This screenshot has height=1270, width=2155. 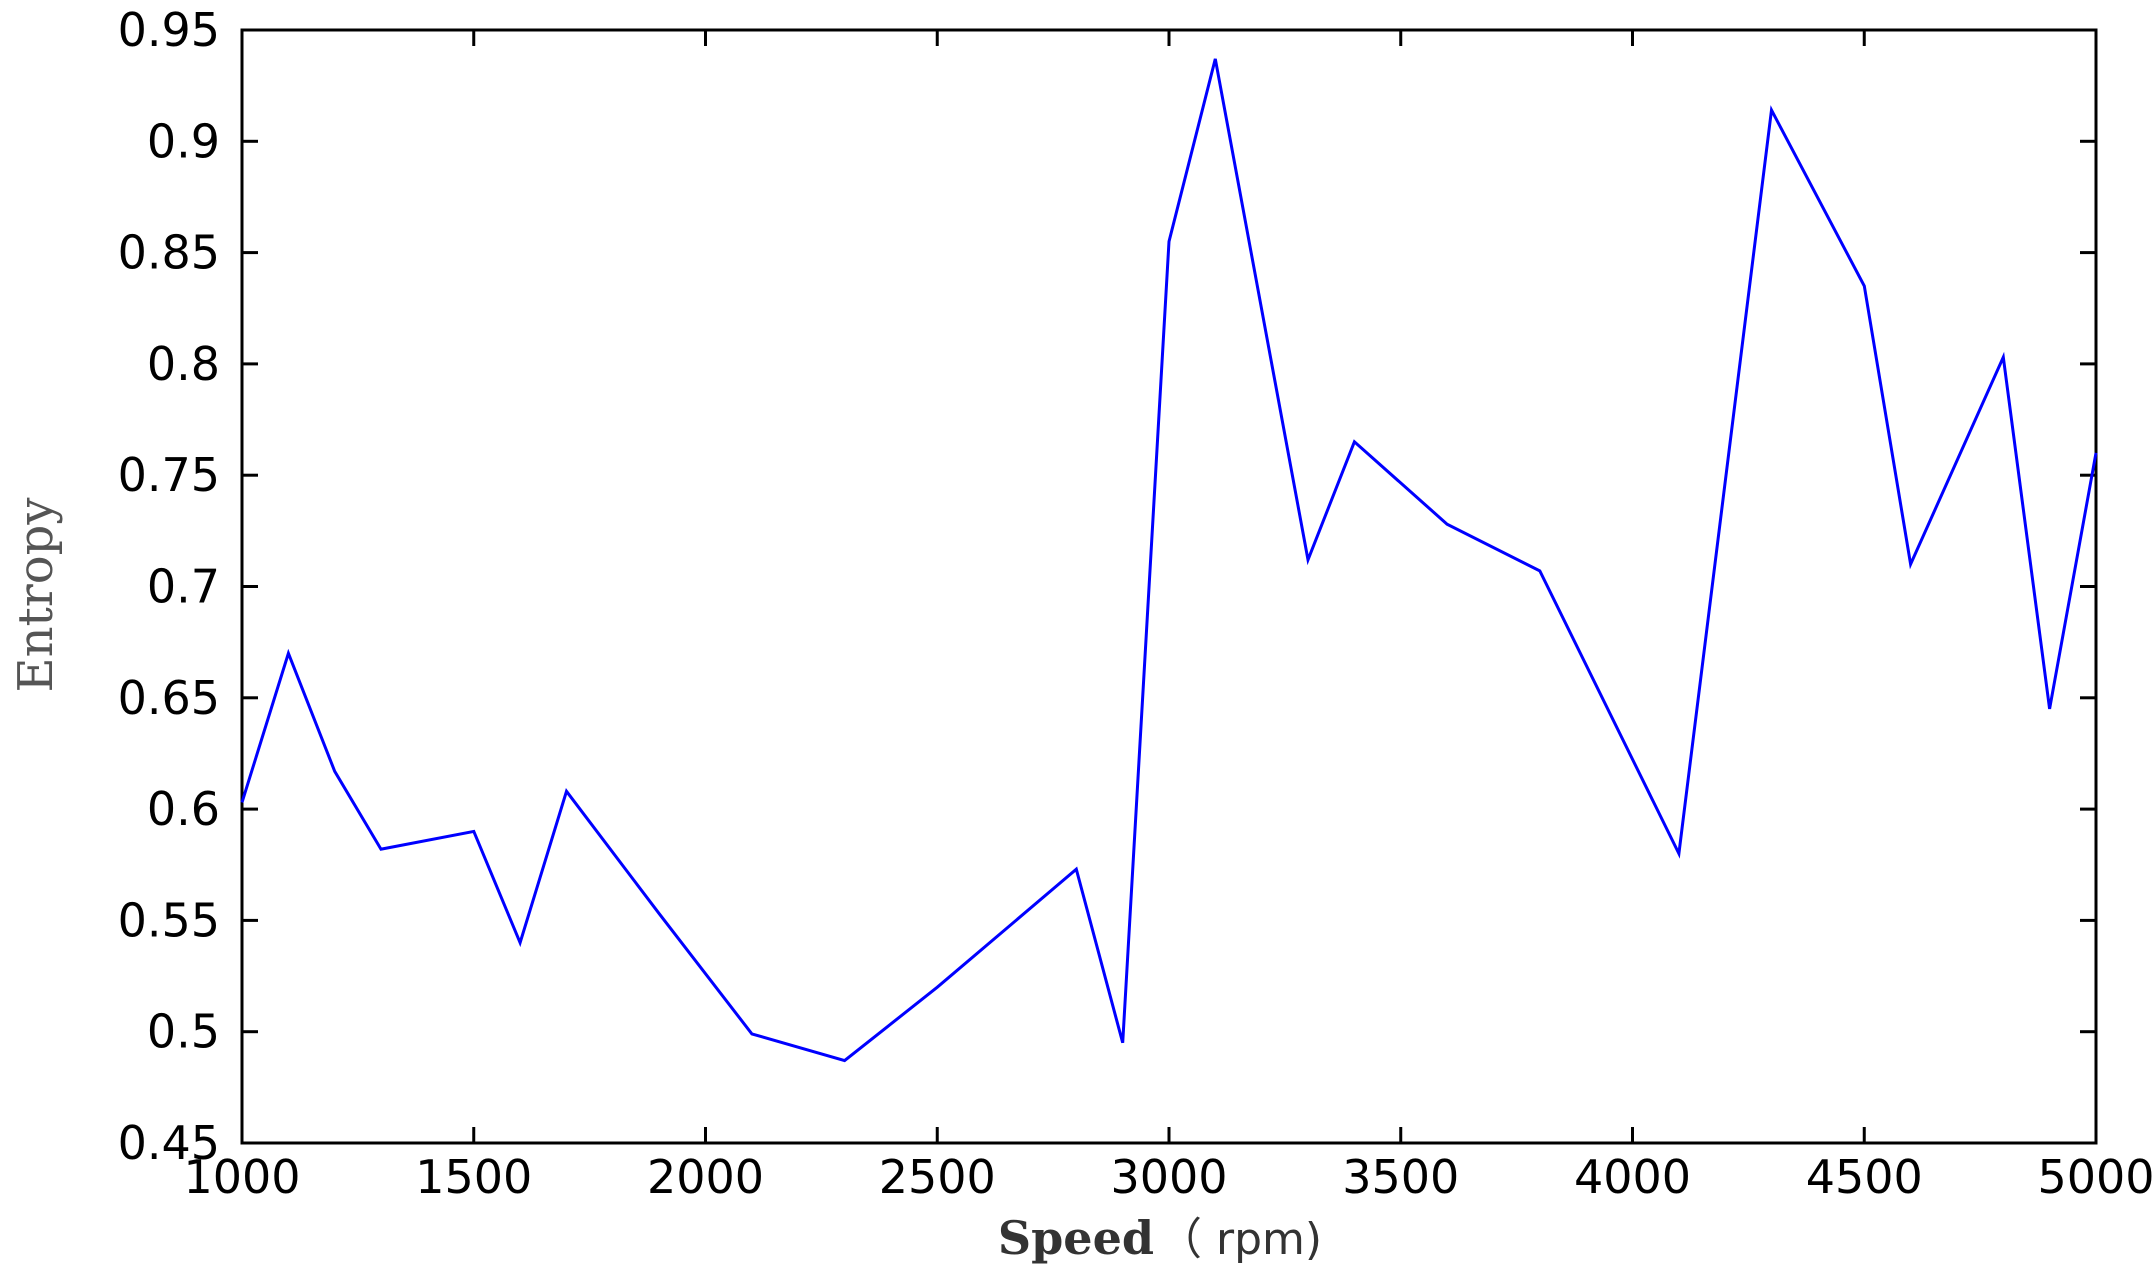 What do you see at coordinates (937, 1177) in the screenshot?
I see `x-tick-label: 2500` at bounding box center [937, 1177].